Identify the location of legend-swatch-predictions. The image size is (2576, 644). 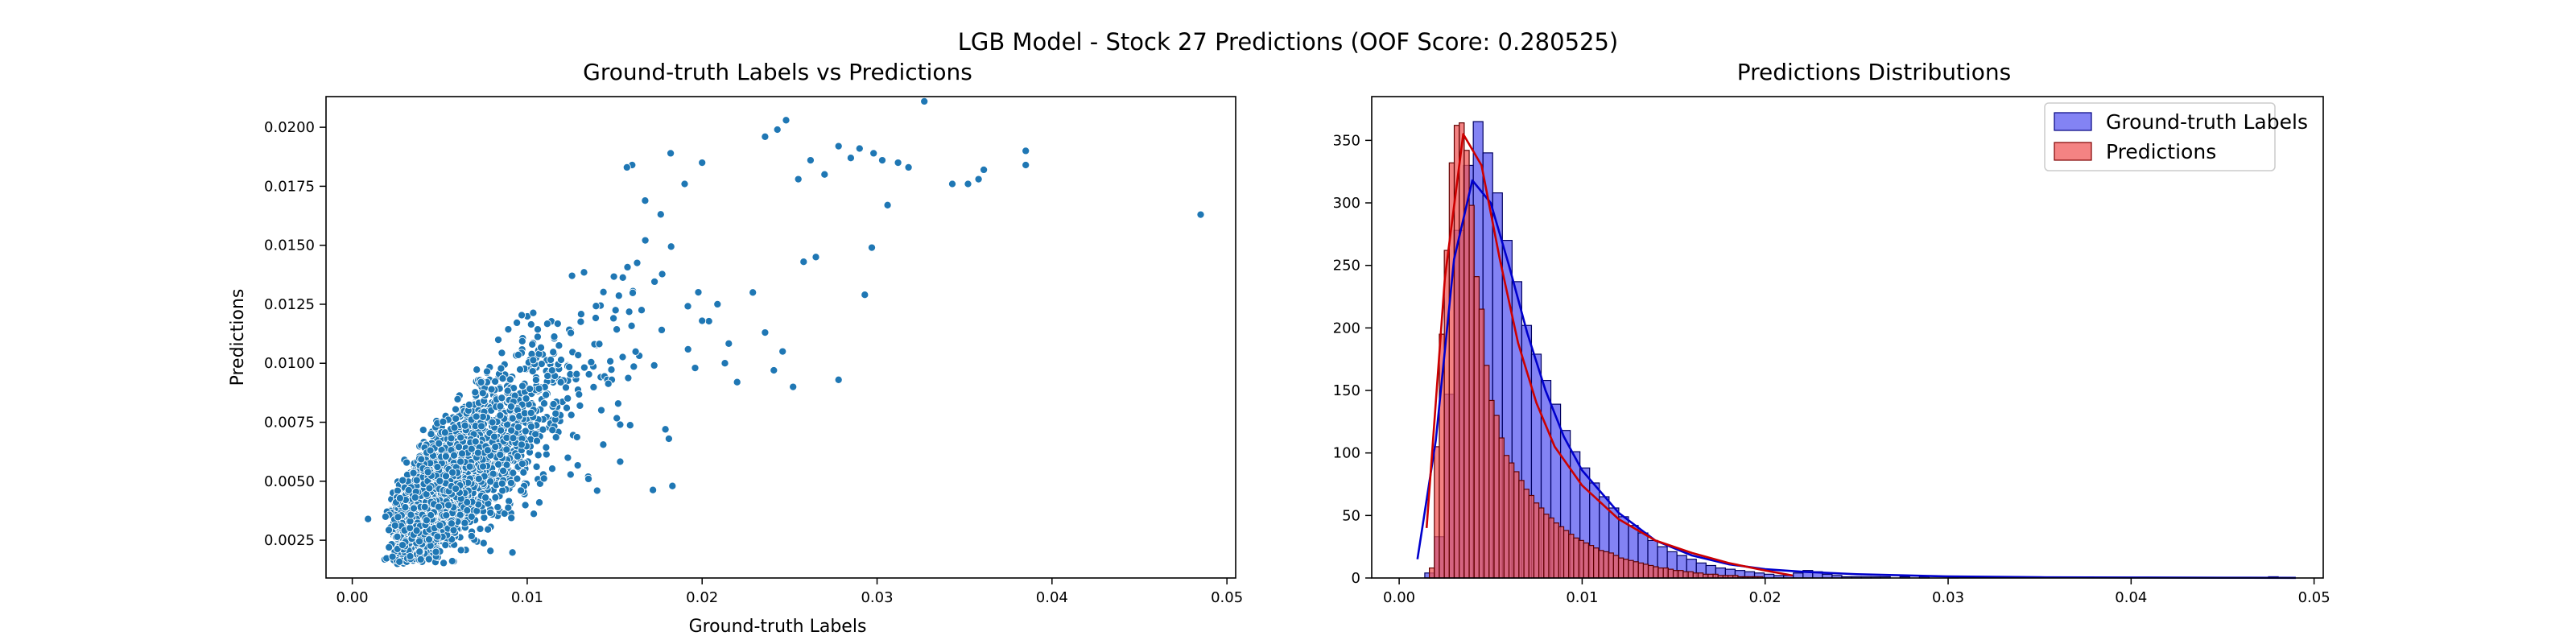
(2073, 151).